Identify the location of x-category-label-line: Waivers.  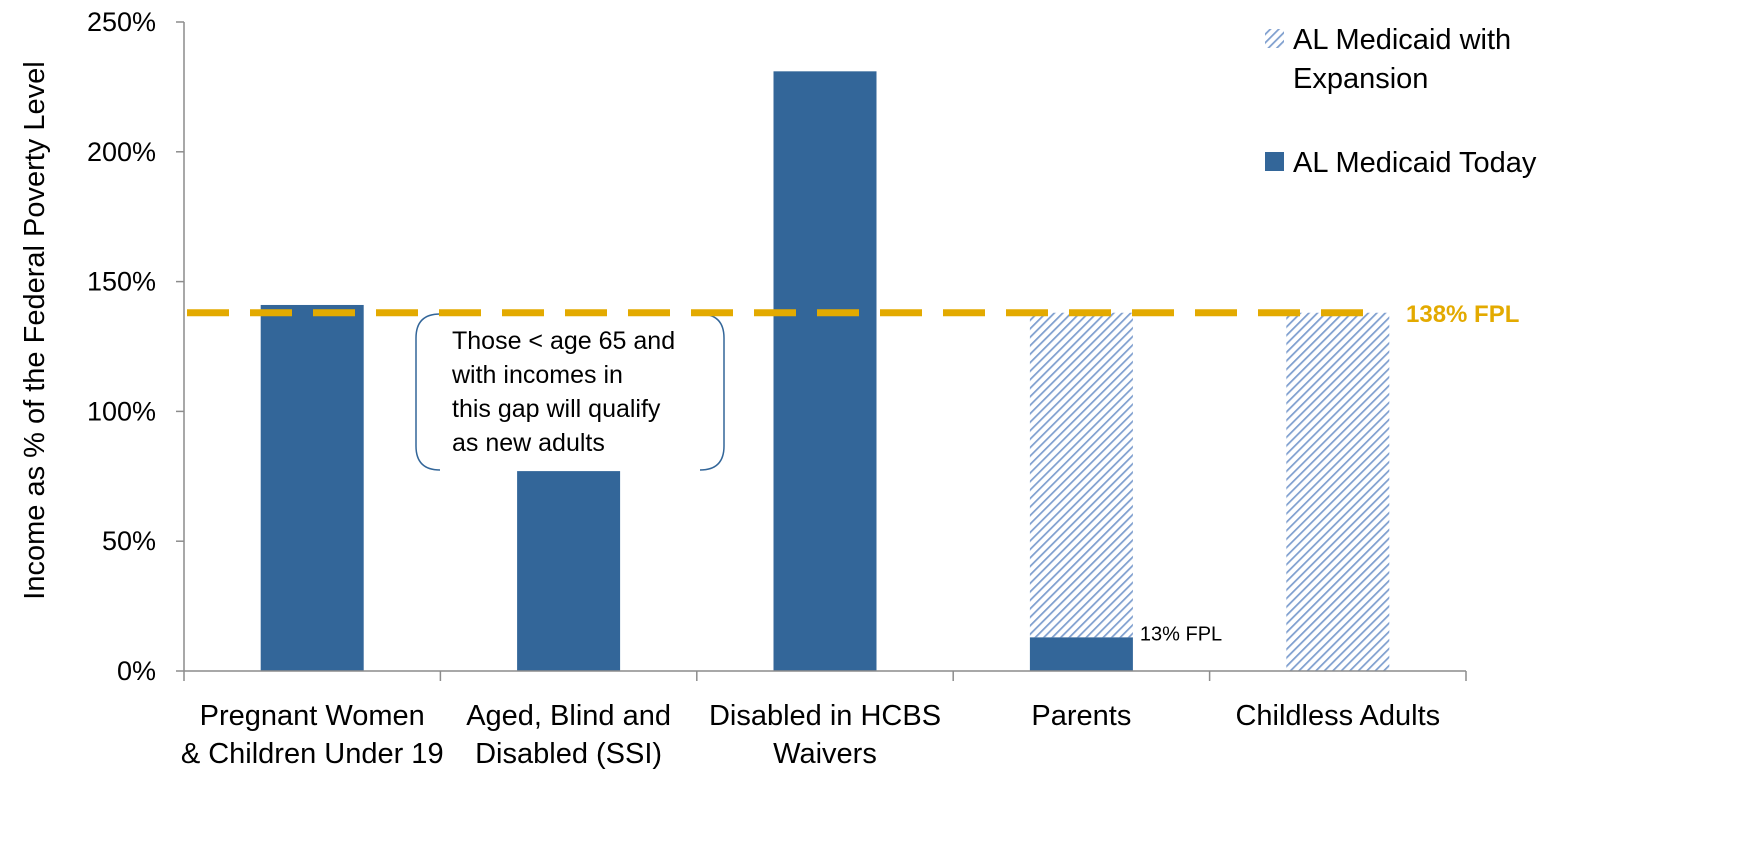
(825, 754).